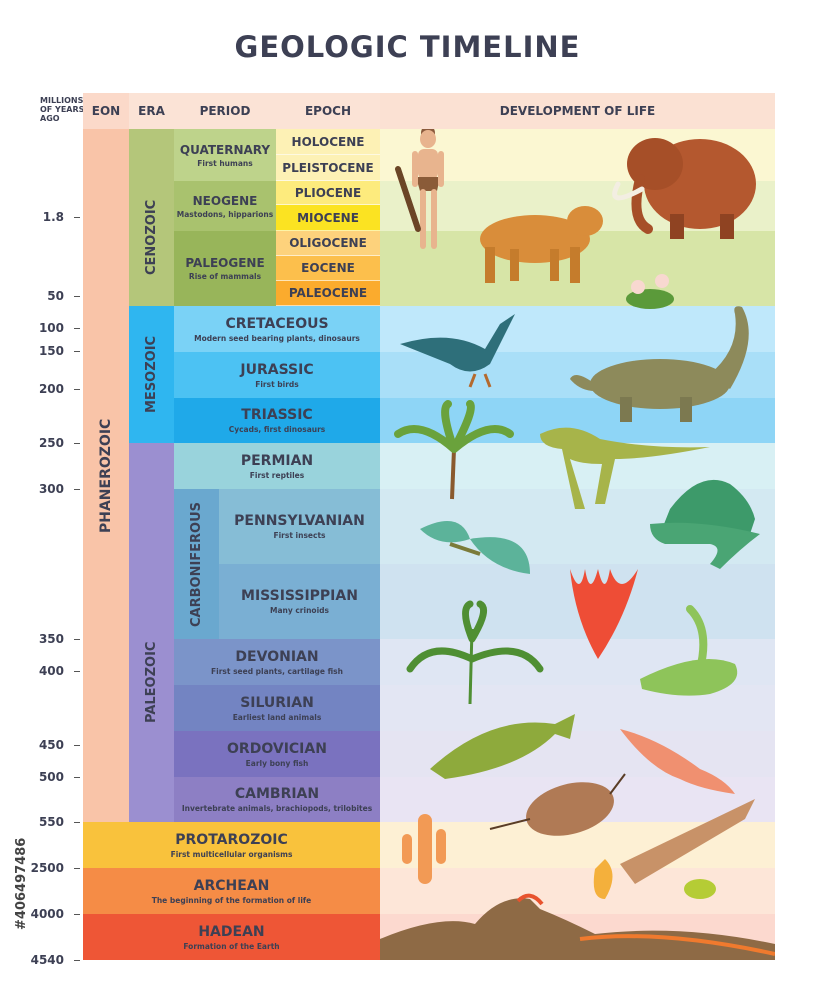 This screenshot has width=815, height=1000. What do you see at coordinates (299, 521) in the screenshot?
I see `period-name: PENNSYLVANIAN` at bounding box center [299, 521].